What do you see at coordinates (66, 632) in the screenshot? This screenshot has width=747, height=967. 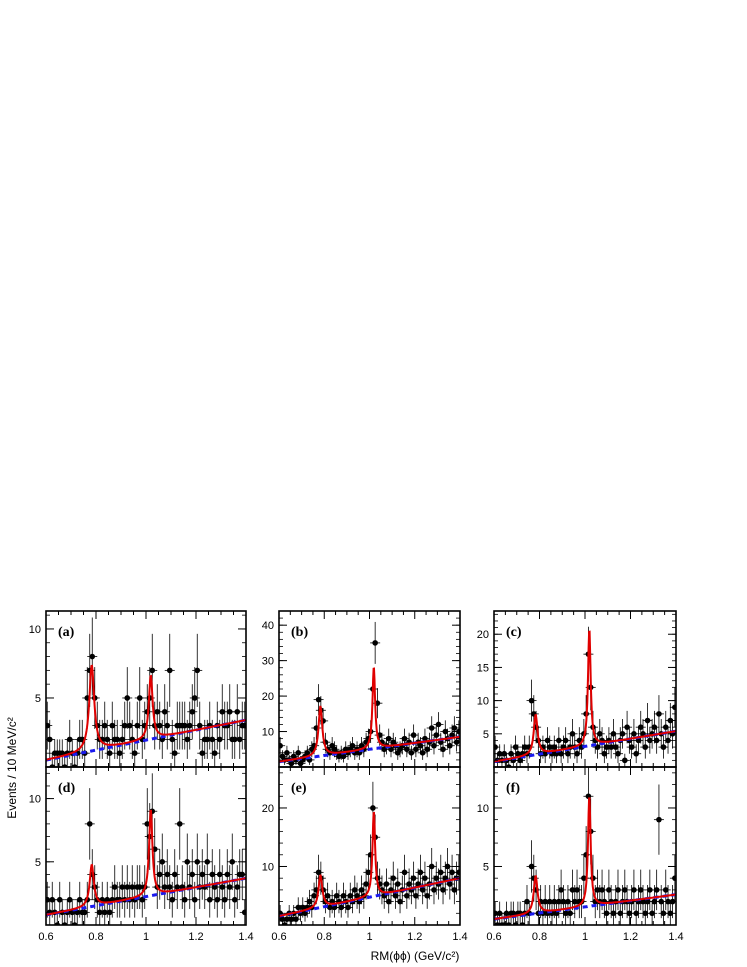 I see `panel-label: (a)` at bounding box center [66, 632].